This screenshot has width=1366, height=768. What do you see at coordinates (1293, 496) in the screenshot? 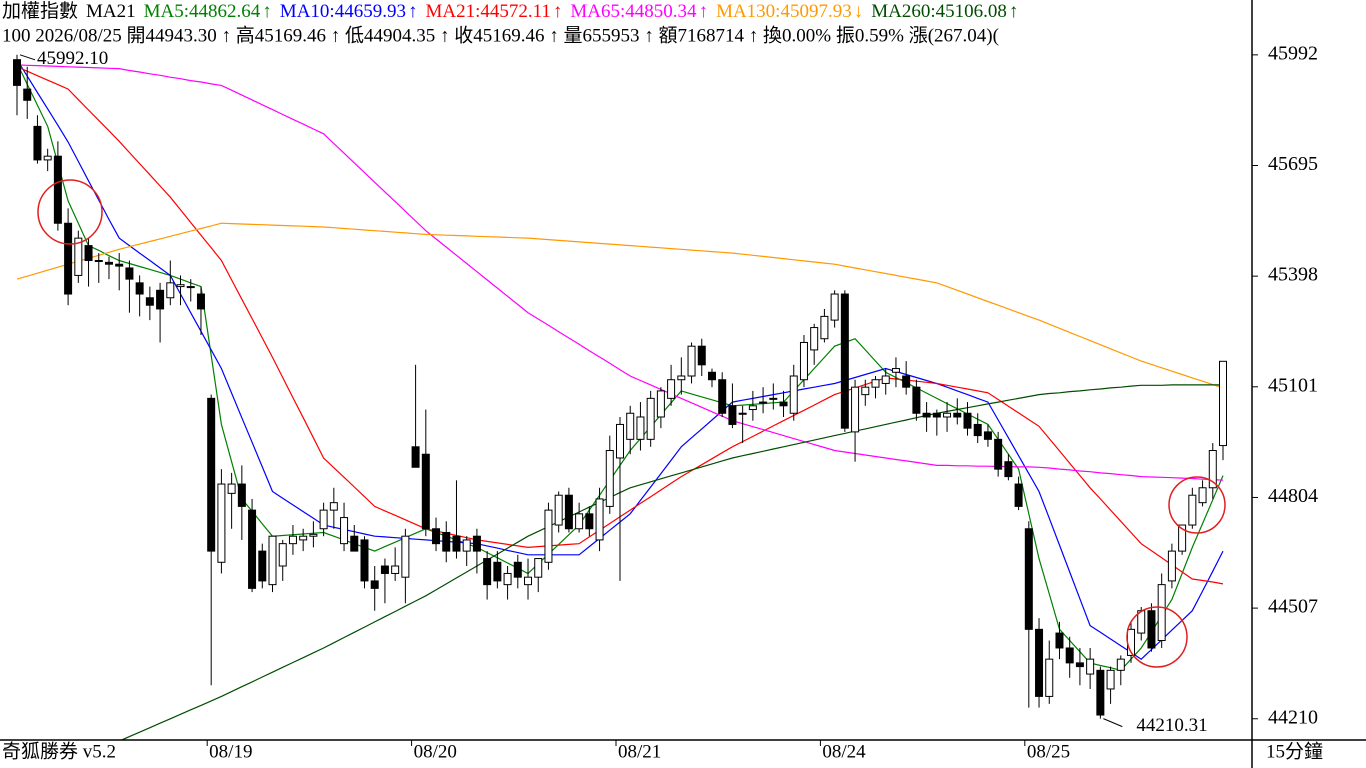
I see `y-tick-label: 44804` at bounding box center [1293, 496].